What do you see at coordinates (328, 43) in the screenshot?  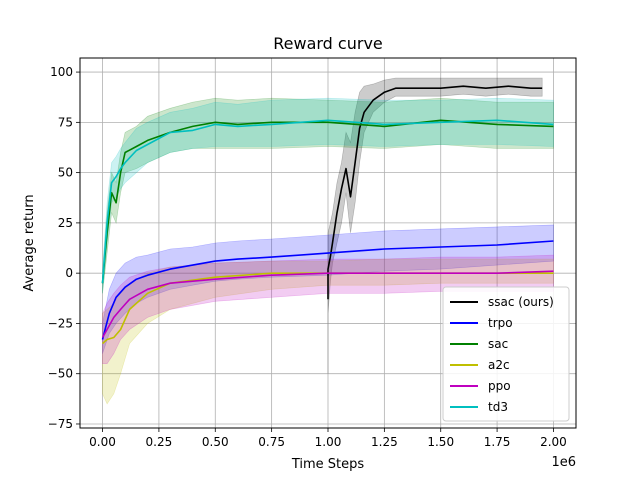 I see `chart-title: Reward curve` at bounding box center [328, 43].